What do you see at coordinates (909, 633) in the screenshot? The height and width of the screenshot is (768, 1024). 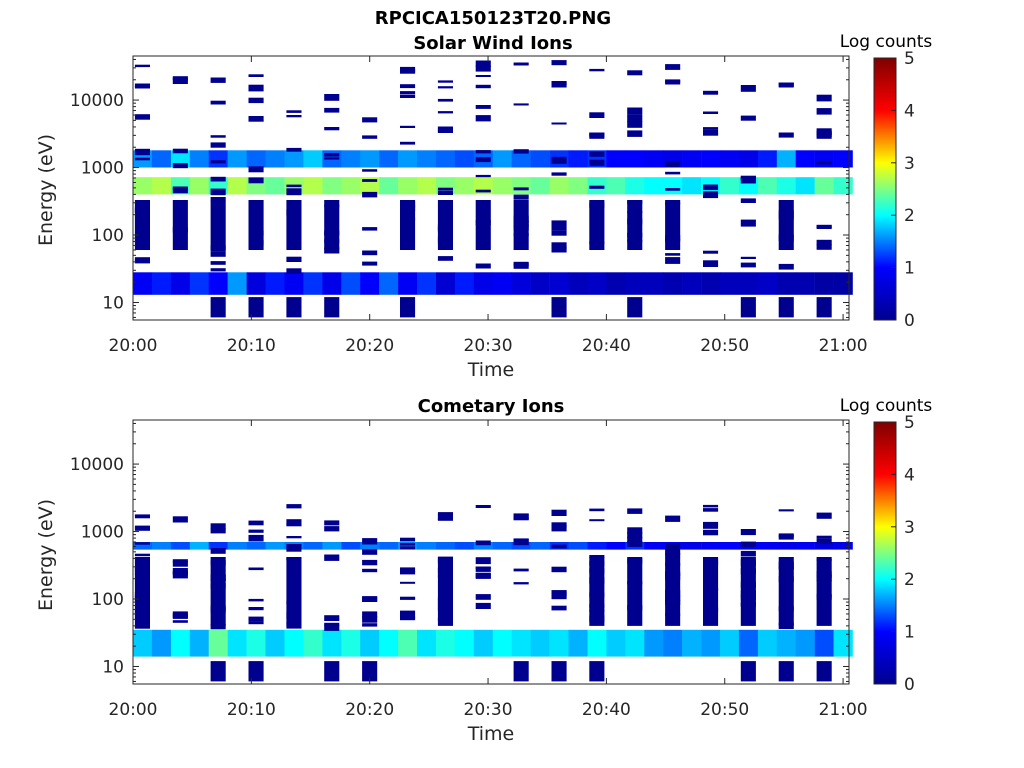 I see `colorbar-tick-label: 1` at bounding box center [909, 633].